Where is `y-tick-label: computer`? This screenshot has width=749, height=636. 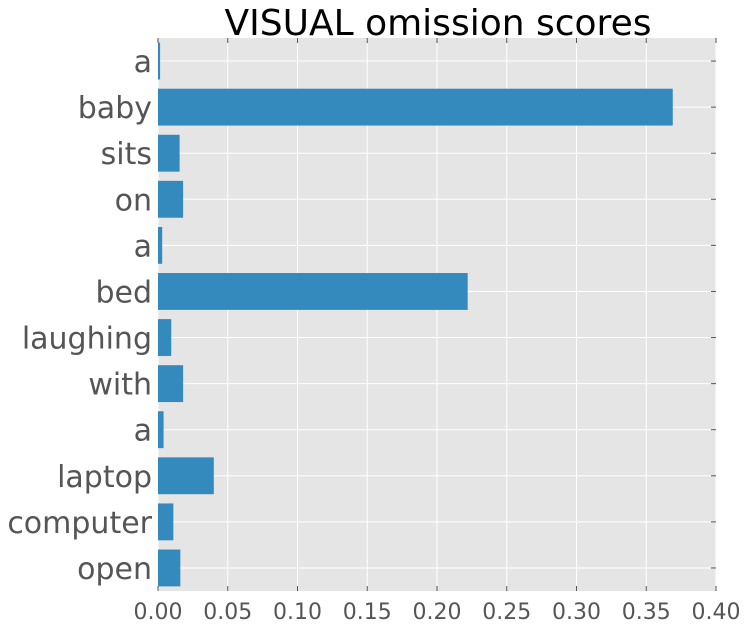
y-tick-label: computer is located at coordinates (79, 523).